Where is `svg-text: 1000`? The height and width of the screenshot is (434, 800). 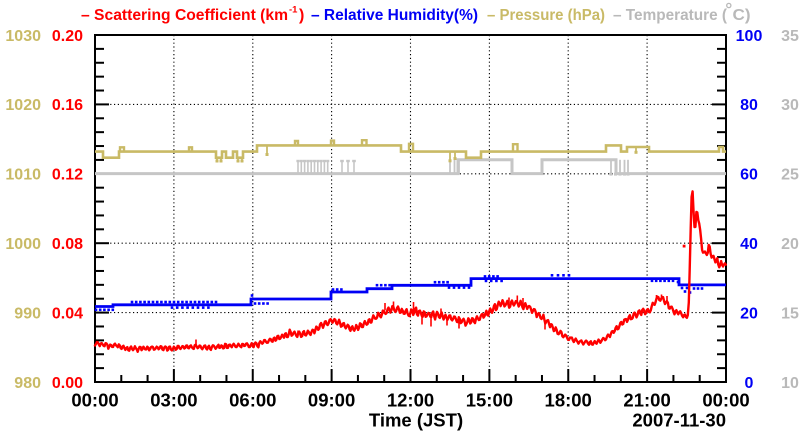
svg-text: 1000 is located at coordinates (23, 244).